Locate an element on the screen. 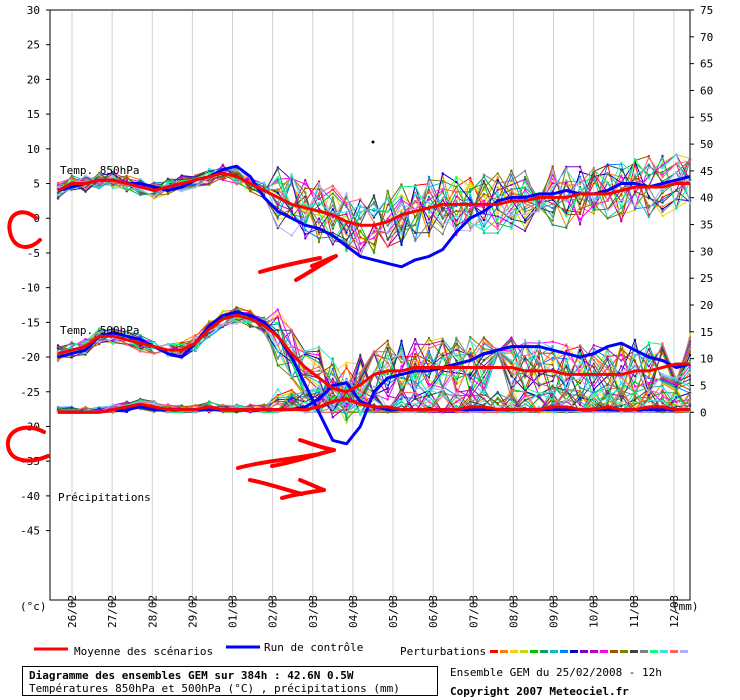  y-left-tick-label: -5 is located at coordinates (33, 253).